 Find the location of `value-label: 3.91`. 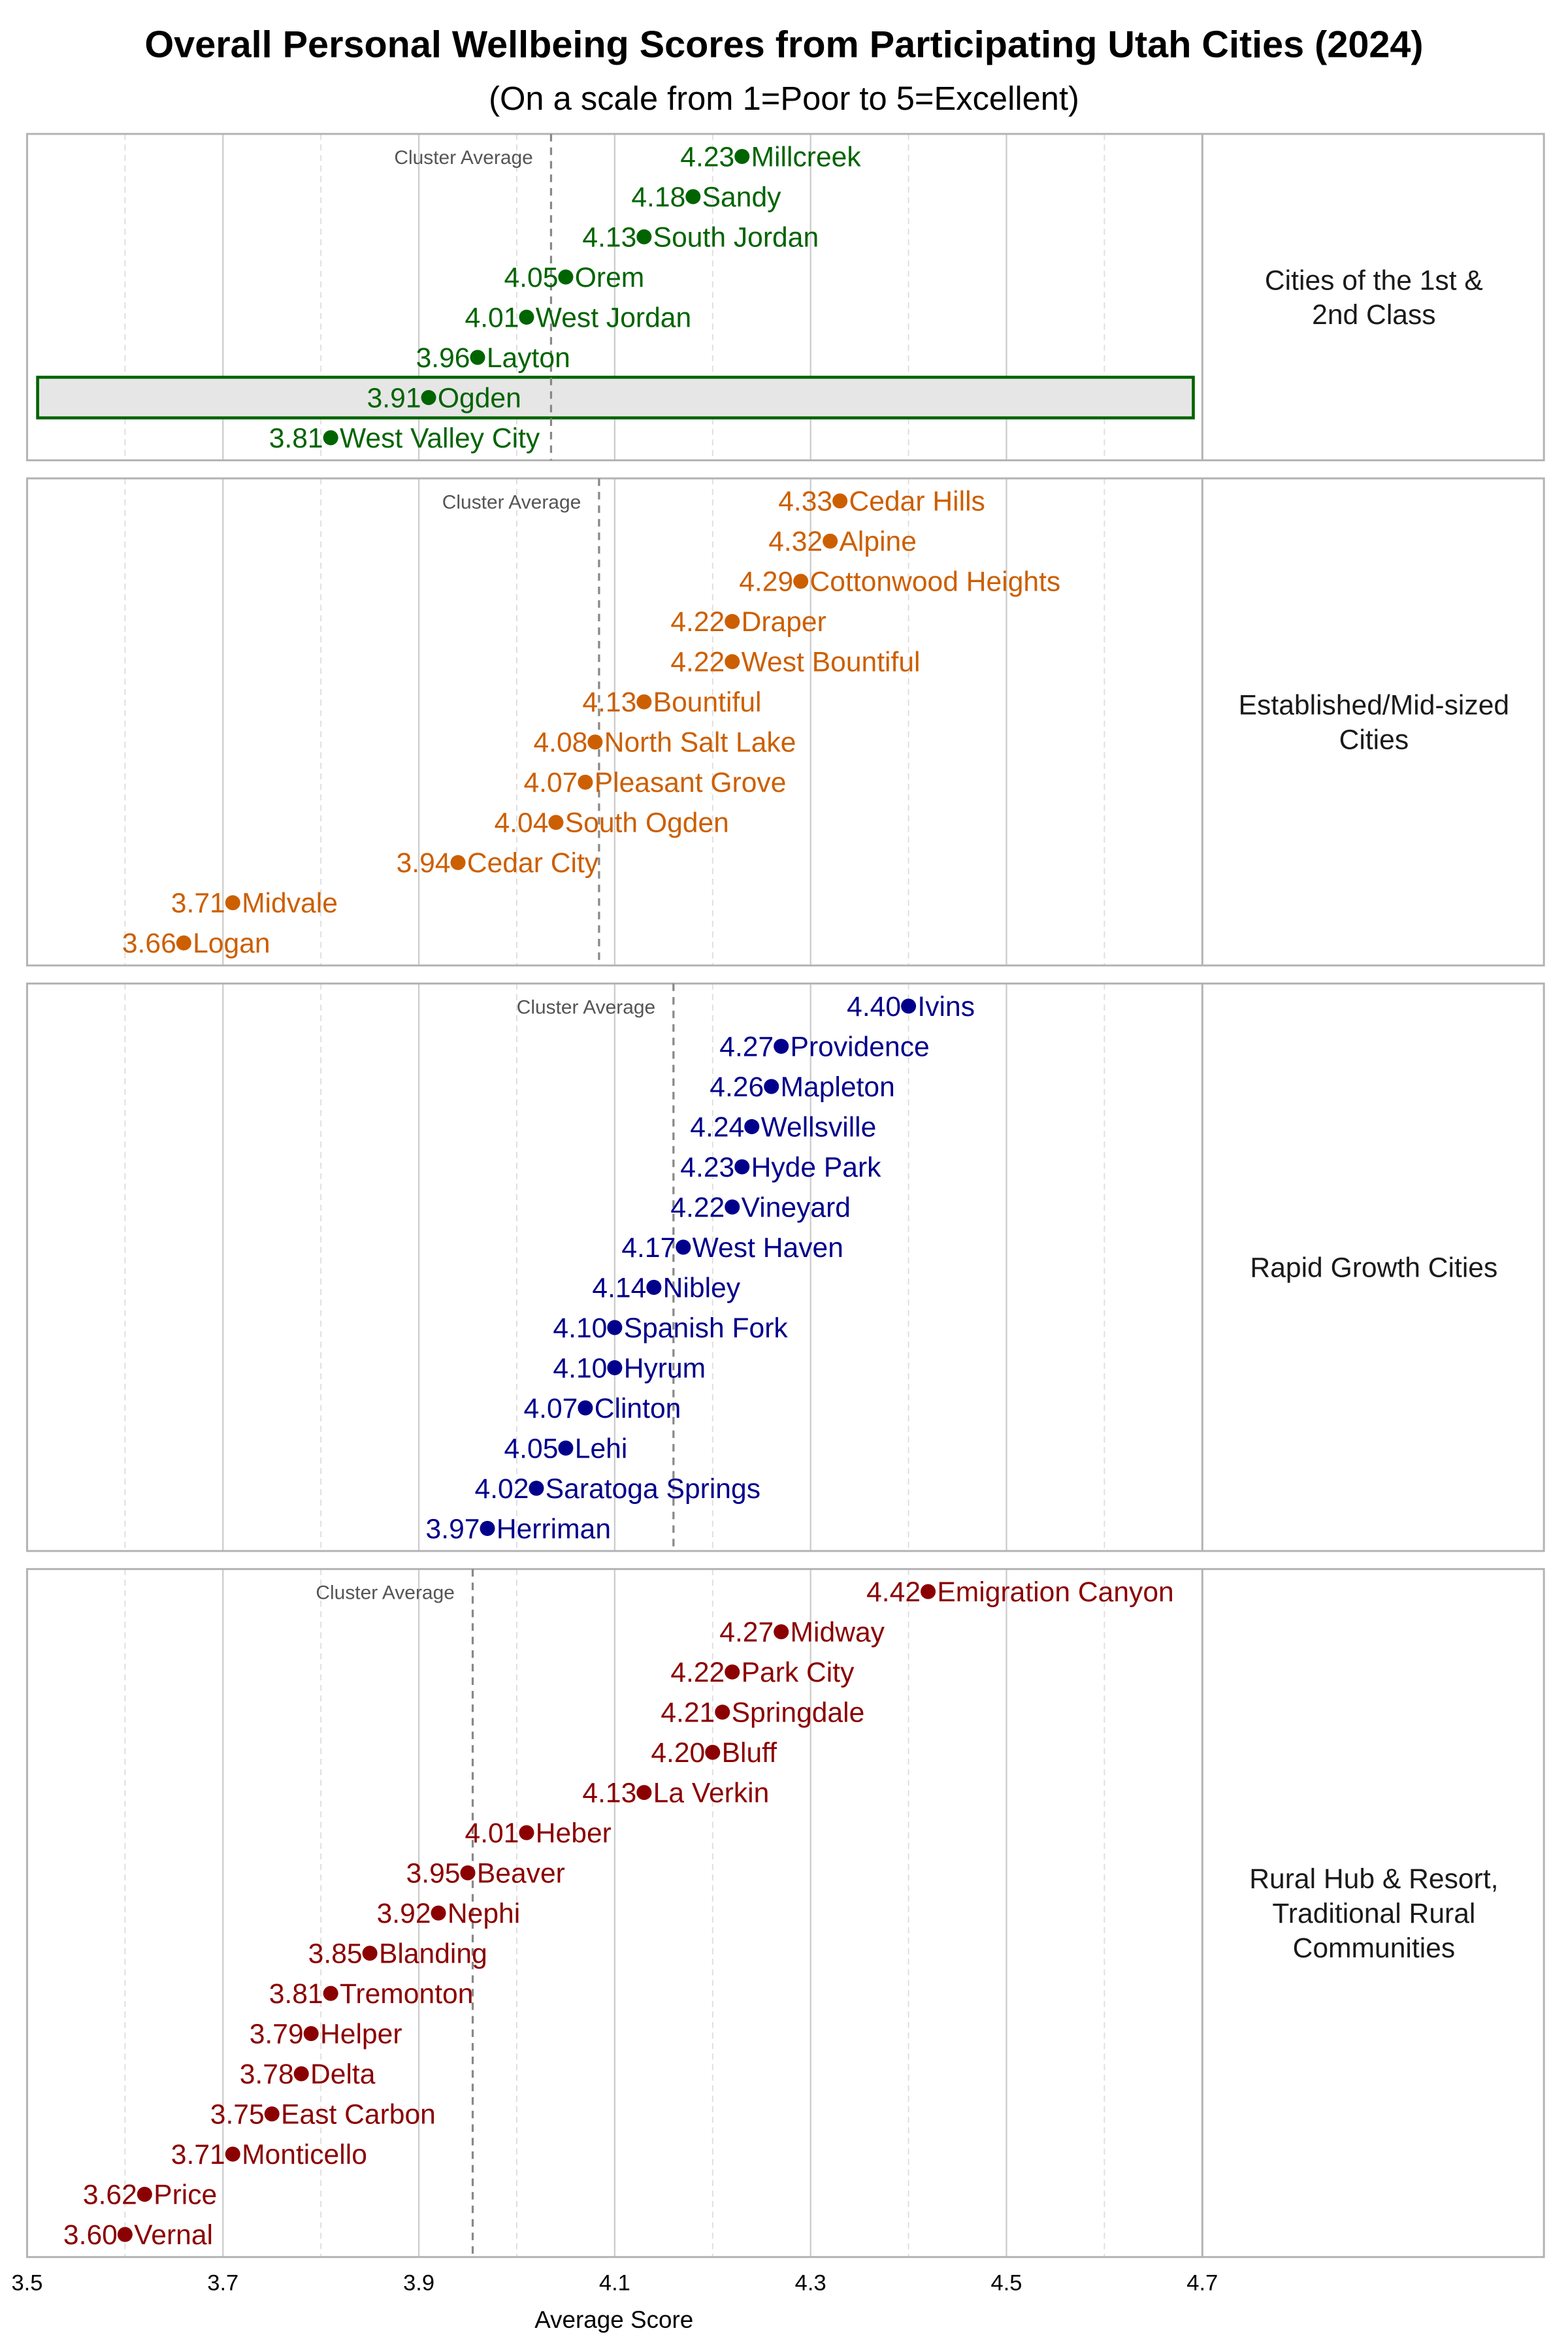

value-label: 3.91 is located at coordinates (394, 398).